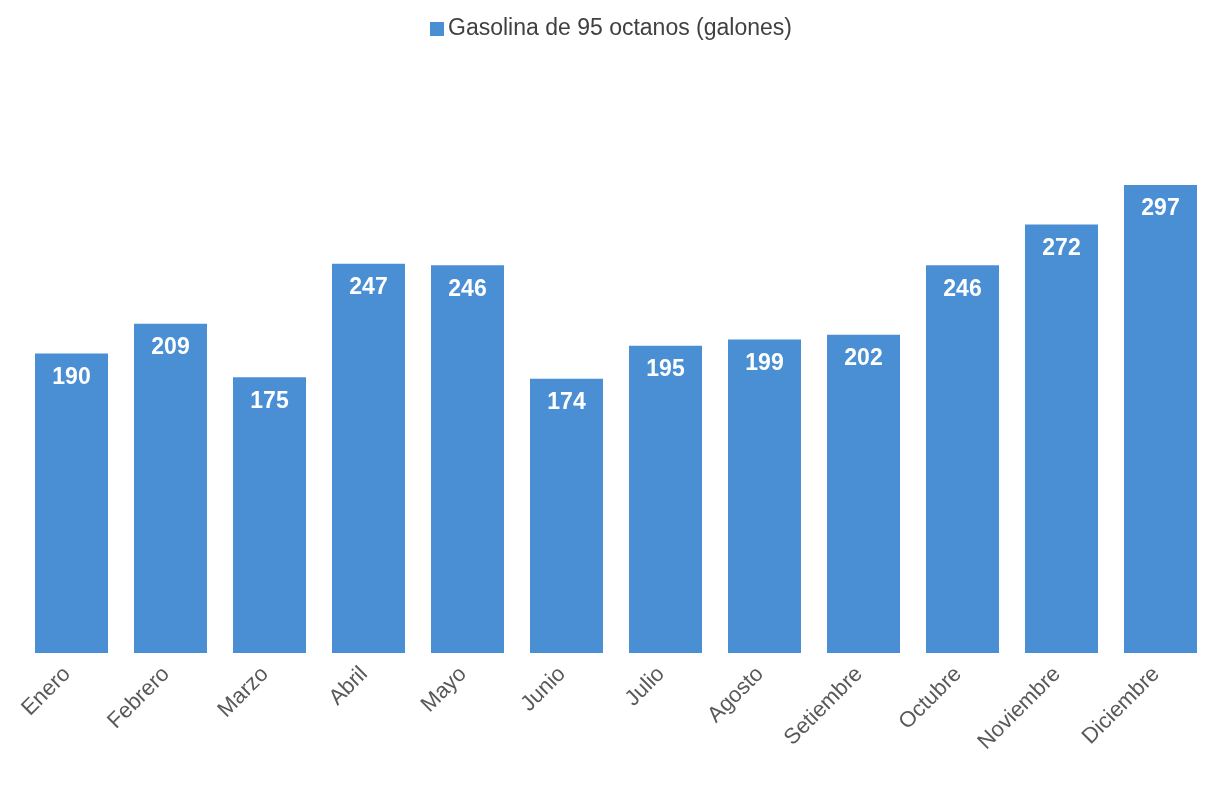 This screenshot has height=787, width=1222. I want to click on data-label: 247, so click(368, 286).